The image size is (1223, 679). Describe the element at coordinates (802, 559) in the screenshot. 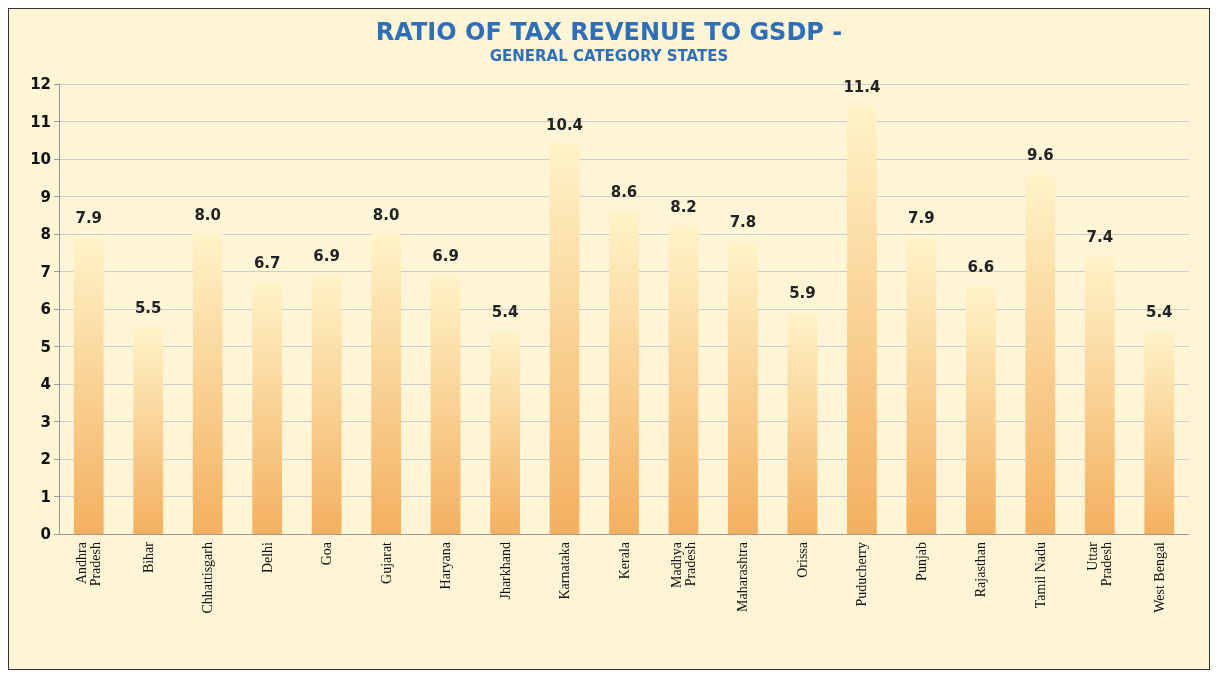

I see `x-tick-label: Orissa` at that location.